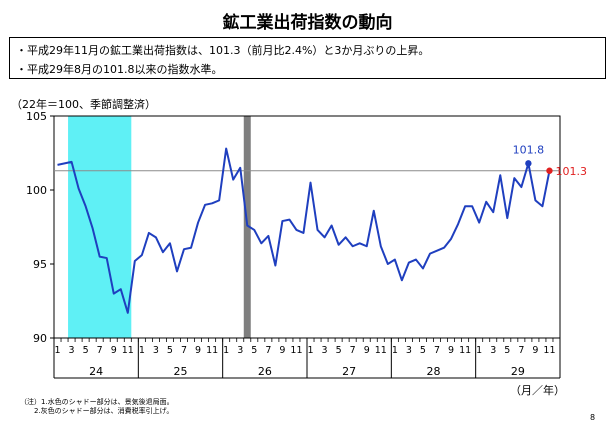  What do you see at coordinates (537, 390) in the screenshot?
I see `x-axis-label: （月／年）` at bounding box center [537, 390].